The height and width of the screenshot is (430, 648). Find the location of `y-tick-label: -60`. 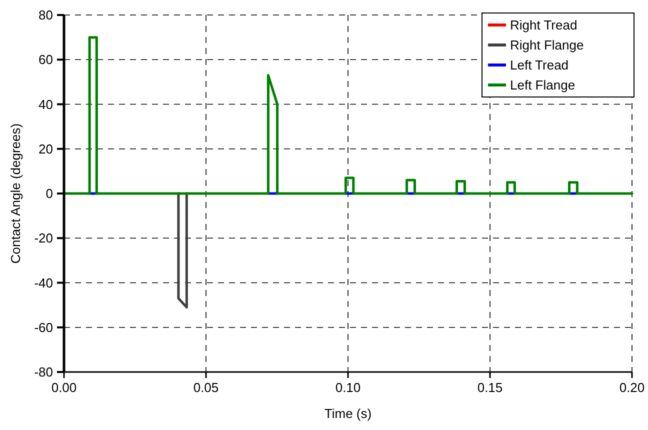

y-tick-label: -60 is located at coordinates (43, 327).